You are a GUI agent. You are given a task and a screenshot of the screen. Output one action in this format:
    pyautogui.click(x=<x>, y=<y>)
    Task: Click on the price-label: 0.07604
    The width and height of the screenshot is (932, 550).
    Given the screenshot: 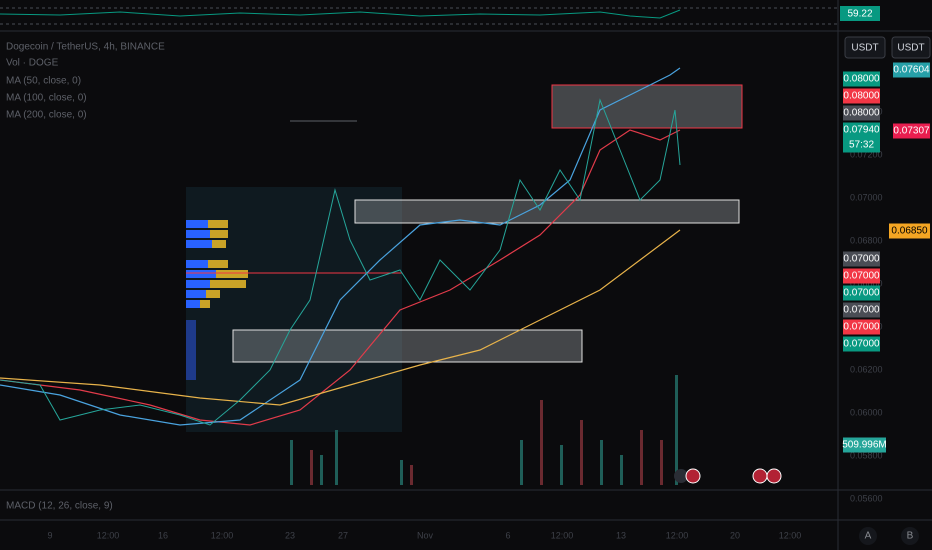 What is the action you would take?
    pyautogui.click(x=911, y=70)
    